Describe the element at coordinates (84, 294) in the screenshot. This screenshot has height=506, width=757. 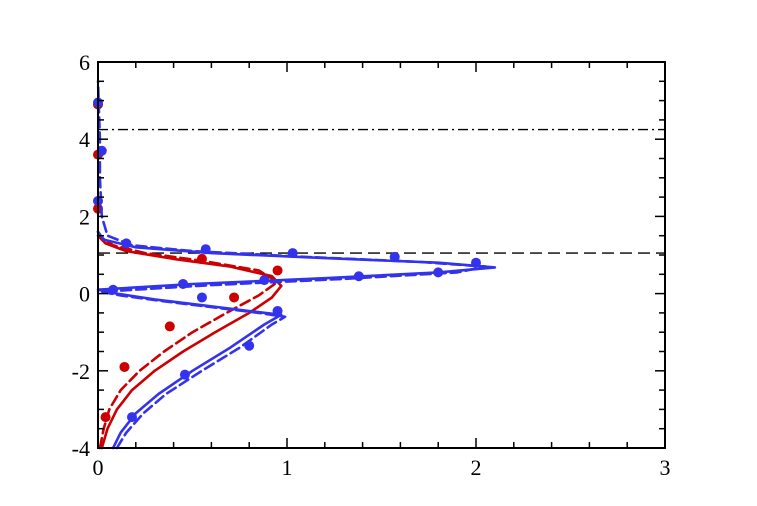
I see `y-tick-label: 0` at that location.